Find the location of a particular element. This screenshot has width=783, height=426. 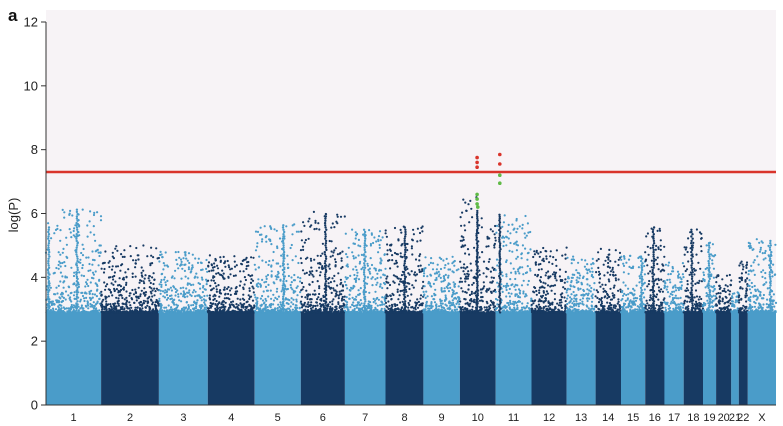

chromosome-5-band is located at coordinates (277, 358).